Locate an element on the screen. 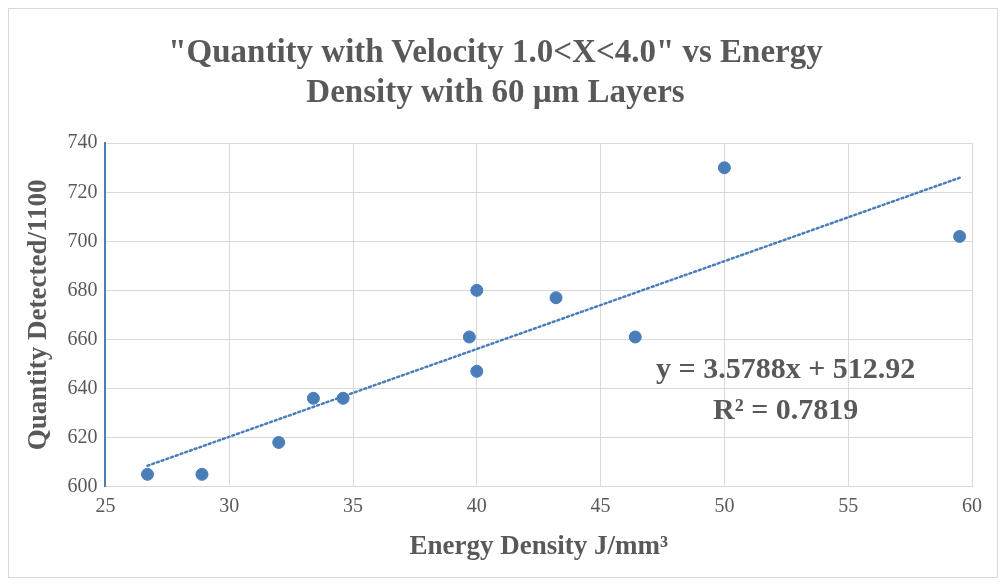  chart-title: "Quantity with Velocity 1.0<X<4.0" vs Energy Density with 60 µm Layers is located at coordinates (496, 71).